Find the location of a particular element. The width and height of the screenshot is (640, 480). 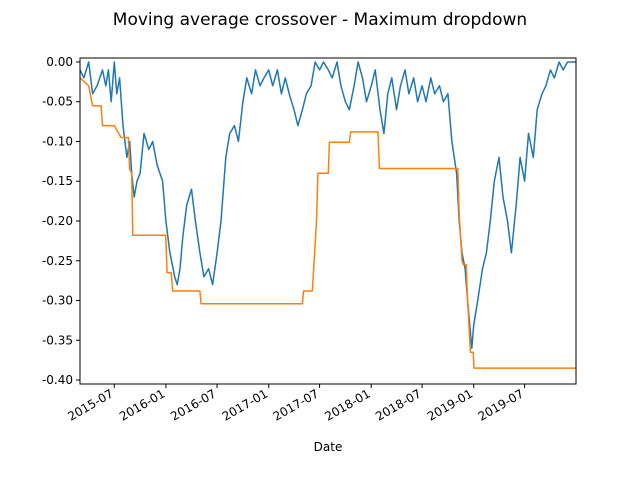

y-tick-label: -0.30 is located at coordinates (57, 301).